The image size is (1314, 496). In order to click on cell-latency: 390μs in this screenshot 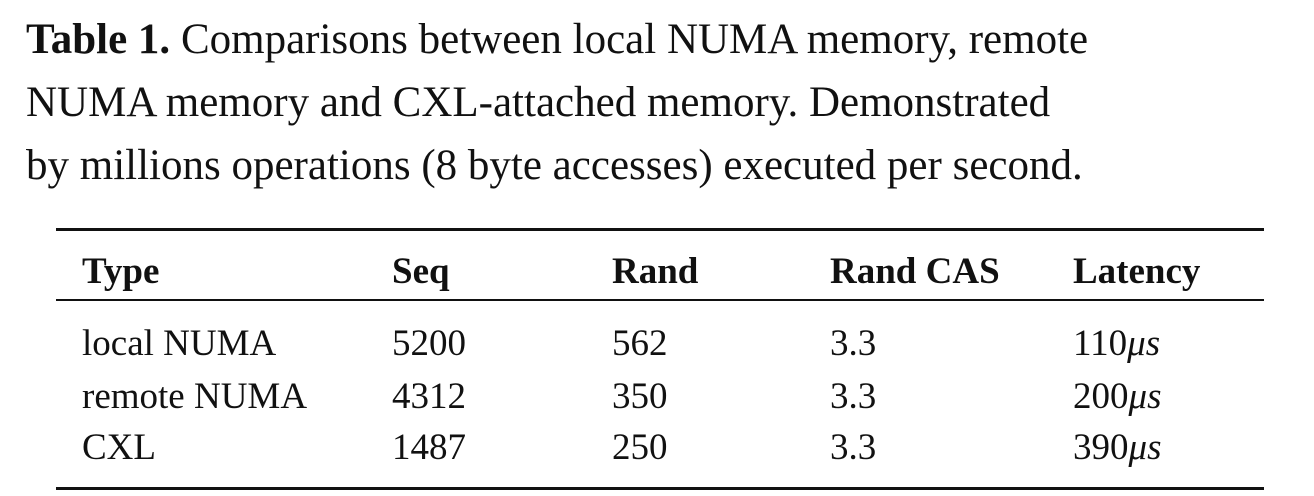, I will do `click(1117, 448)`.